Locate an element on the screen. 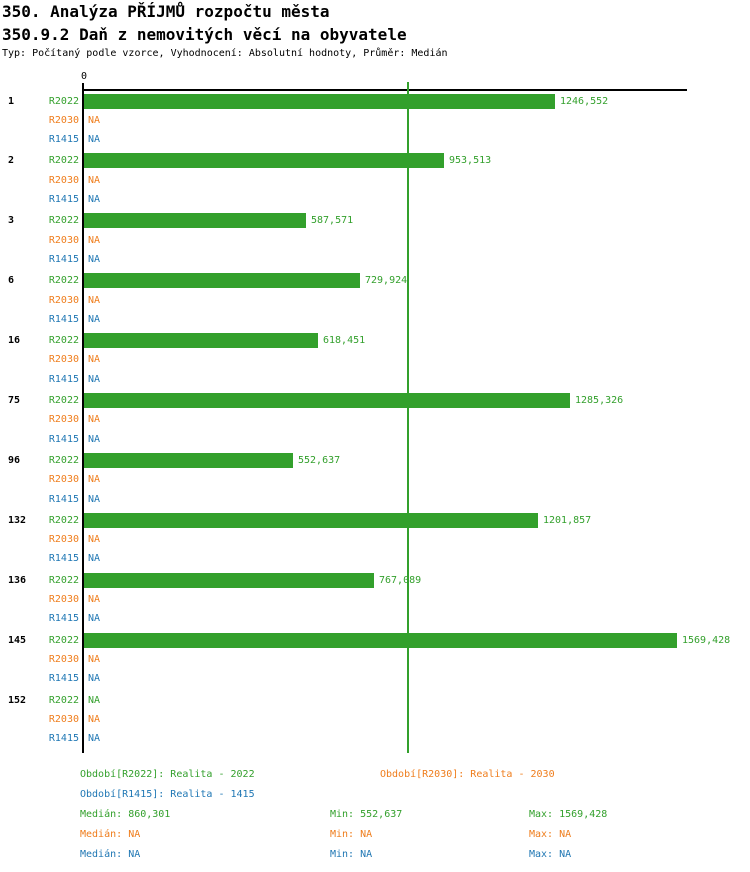 The height and width of the screenshot is (872, 750). group-label: 136 is located at coordinates (17, 580).